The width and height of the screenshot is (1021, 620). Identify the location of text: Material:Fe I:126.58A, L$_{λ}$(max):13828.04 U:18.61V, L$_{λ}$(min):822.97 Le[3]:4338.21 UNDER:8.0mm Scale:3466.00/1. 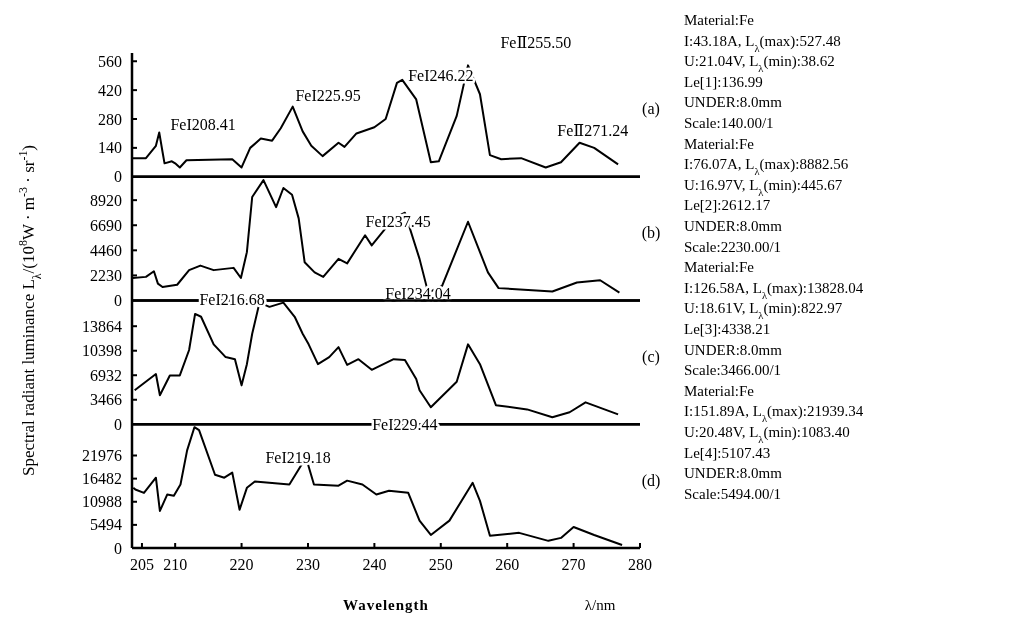
(774, 319).